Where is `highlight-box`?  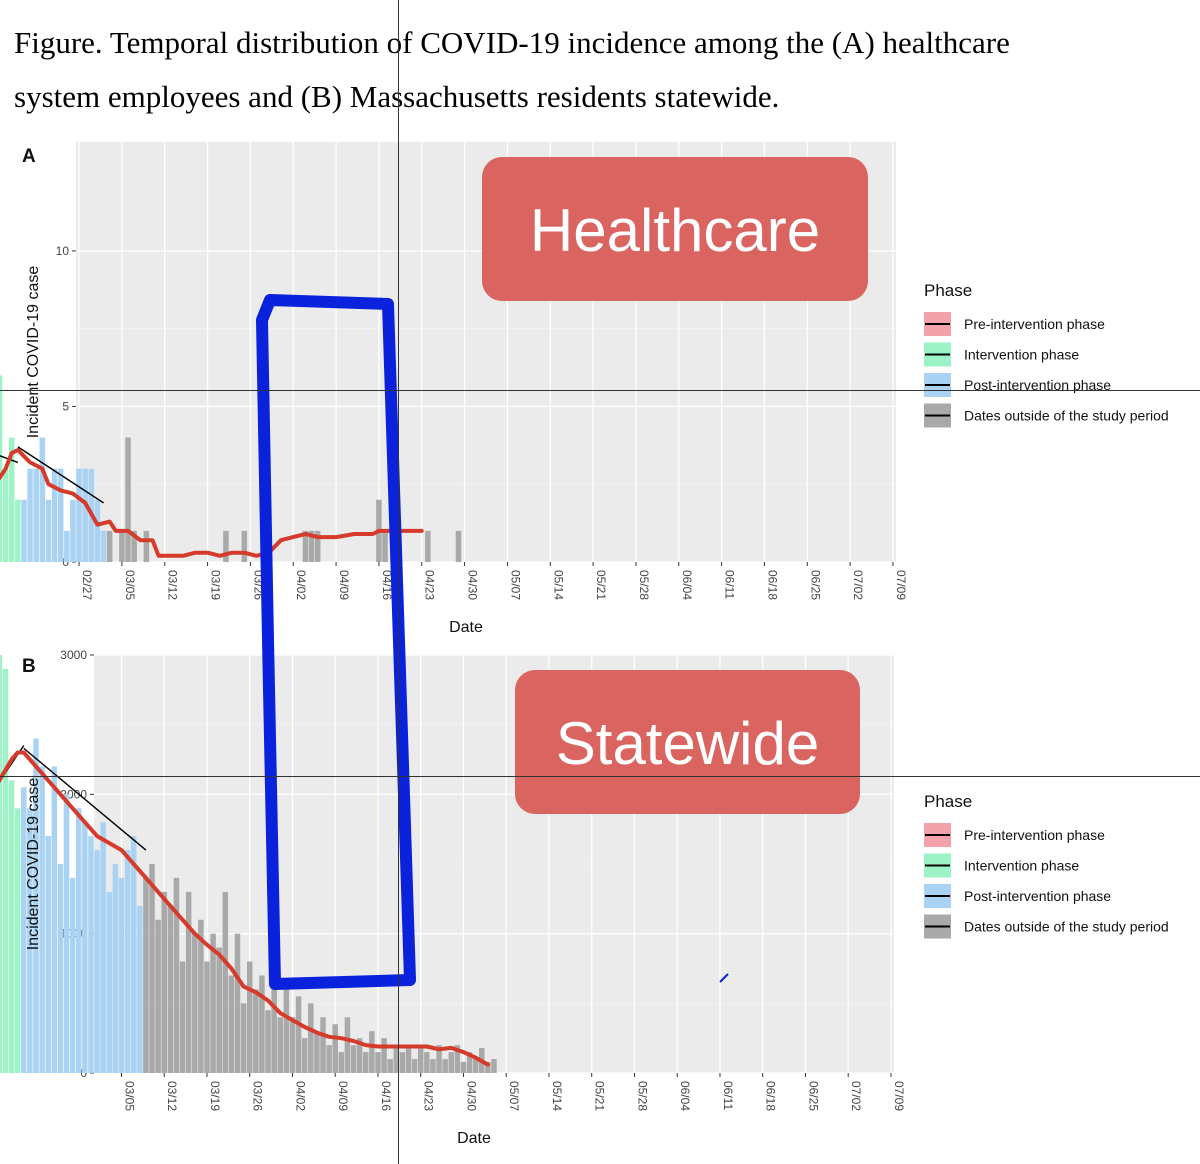
highlight-box is located at coordinates (336, 642).